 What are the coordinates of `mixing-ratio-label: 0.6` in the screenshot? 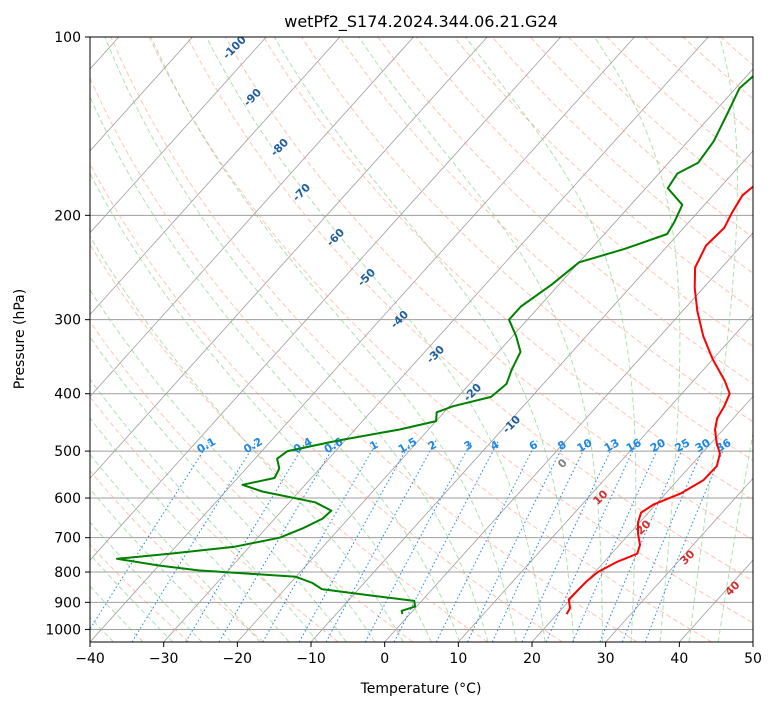 It's located at (334, 445).